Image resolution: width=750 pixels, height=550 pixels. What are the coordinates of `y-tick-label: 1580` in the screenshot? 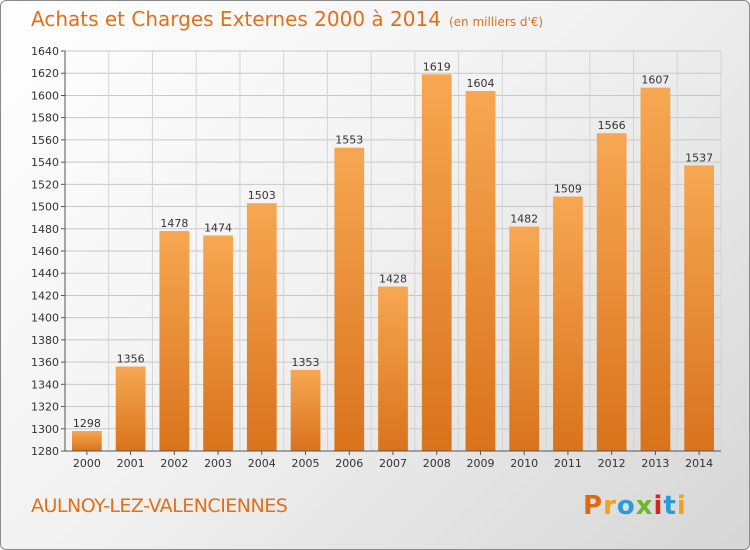 It's located at (45, 118).